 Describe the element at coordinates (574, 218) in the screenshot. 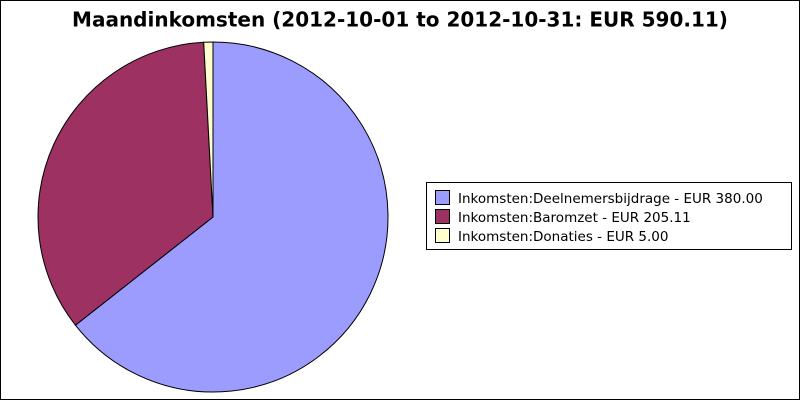

I see `legend-text: Inkomsten:Baromzet - EUR 205.11` at that location.